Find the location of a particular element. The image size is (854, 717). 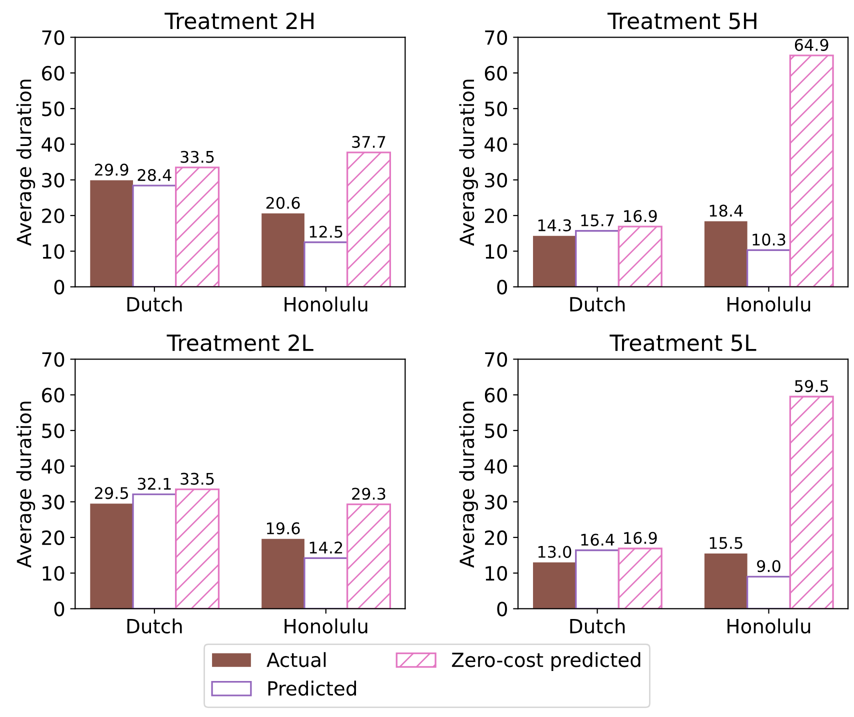

data-label: 14.2 is located at coordinates (326, 548).